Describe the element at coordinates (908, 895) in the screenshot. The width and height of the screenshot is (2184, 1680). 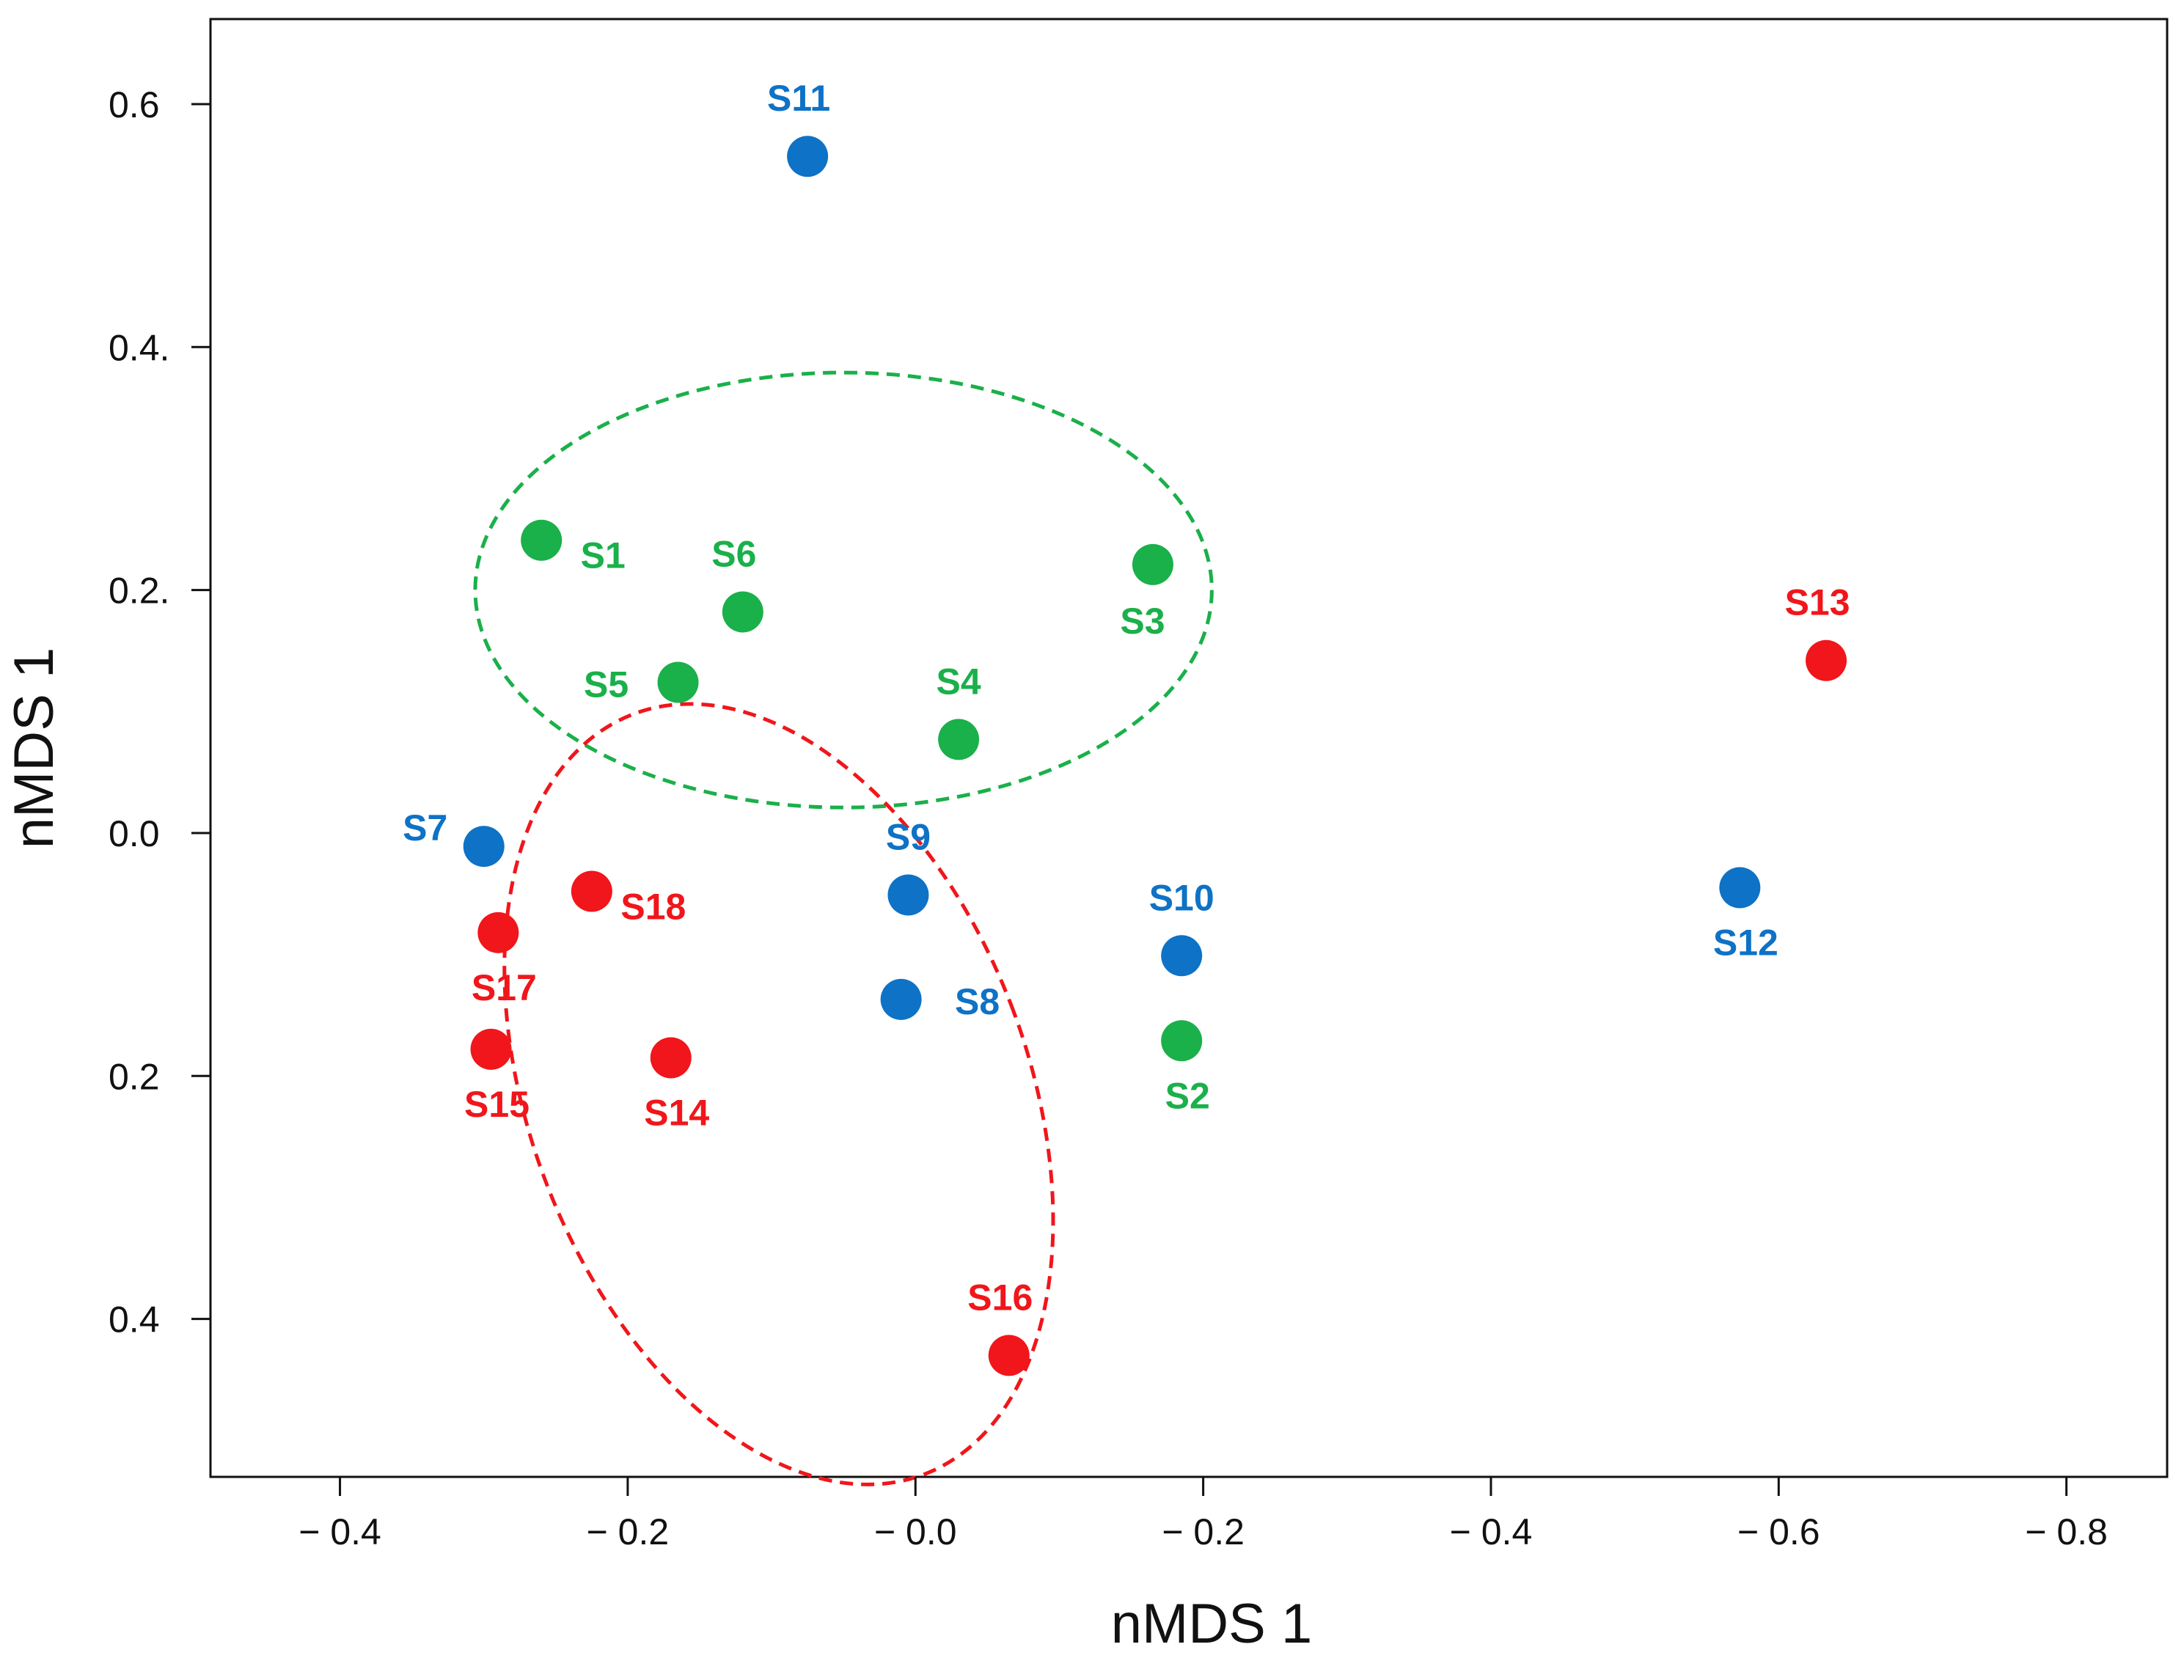
I see `point-s9` at that location.